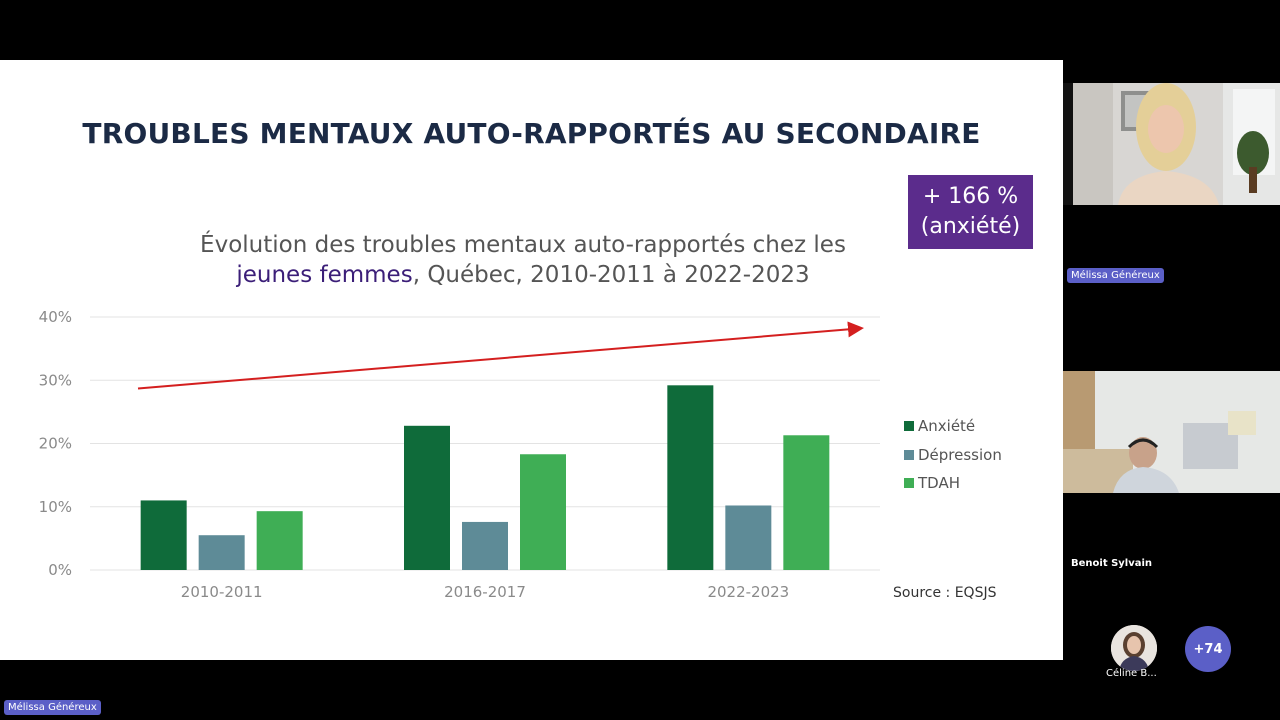  I want to click on x-tick-label: 2010-2011, so click(222, 592).